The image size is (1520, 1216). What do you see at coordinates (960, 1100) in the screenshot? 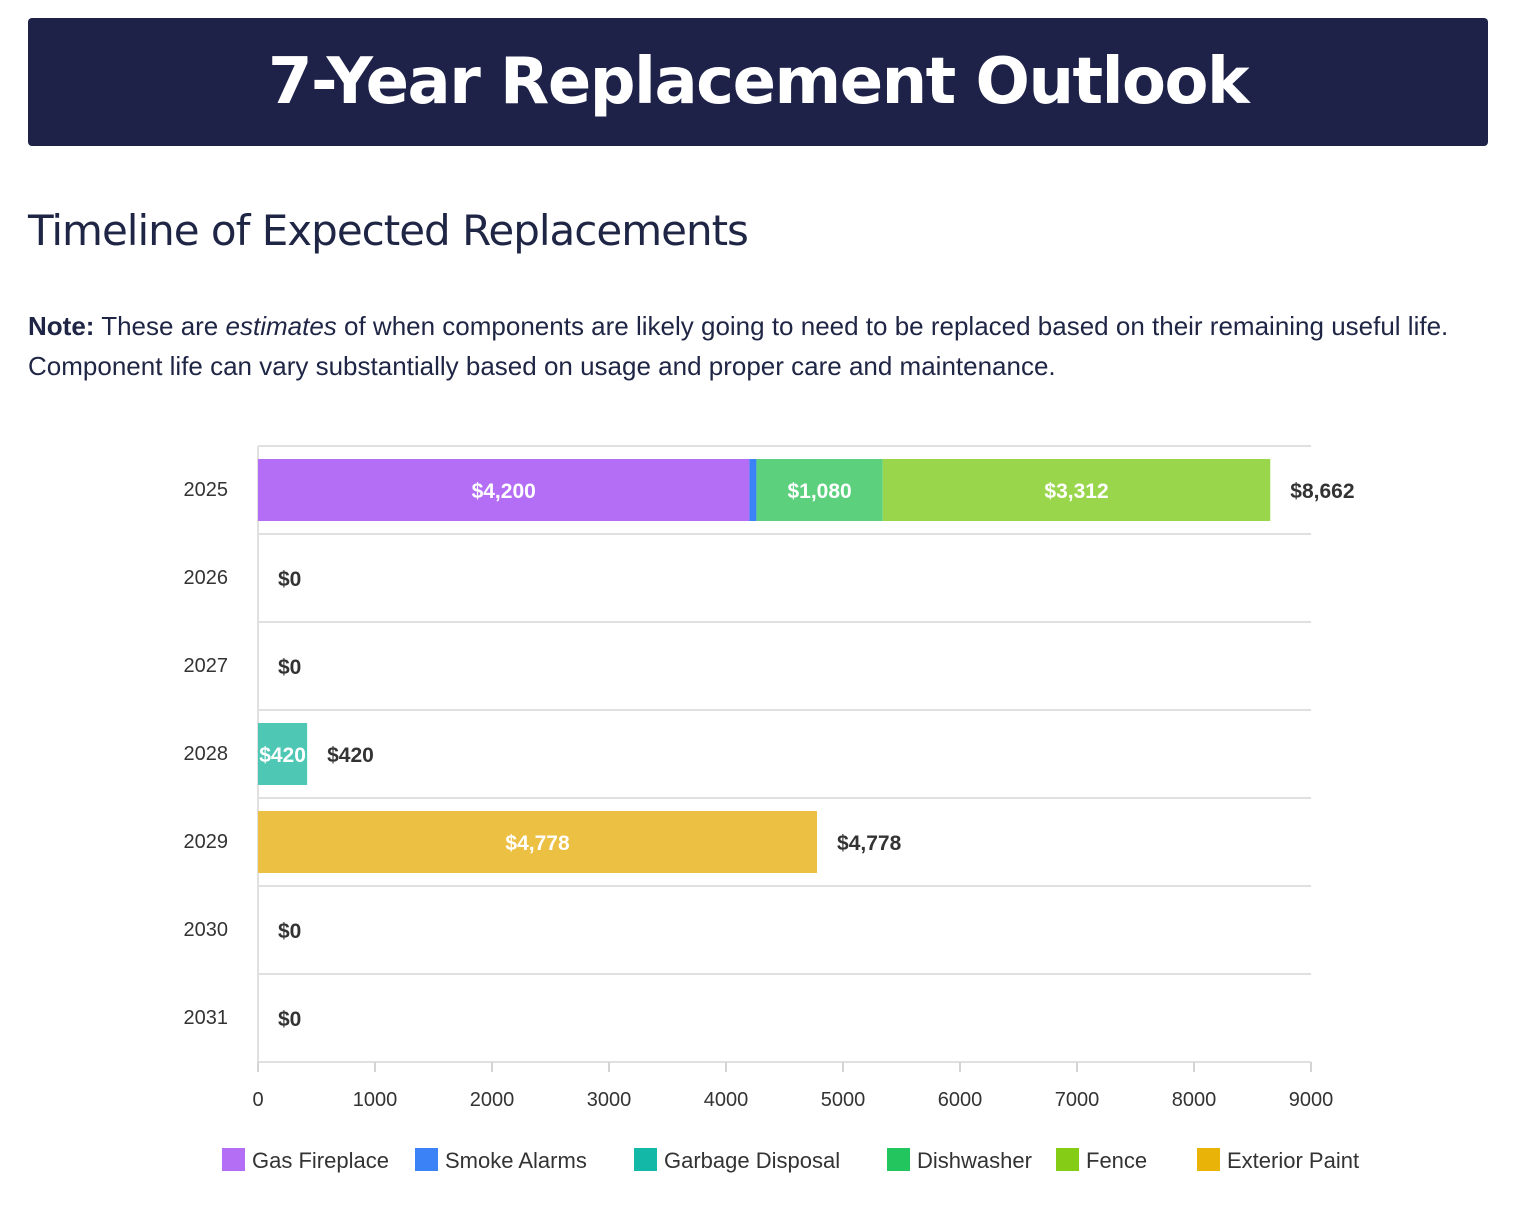
I see `x-tick-label: 6000` at bounding box center [960, 1100].